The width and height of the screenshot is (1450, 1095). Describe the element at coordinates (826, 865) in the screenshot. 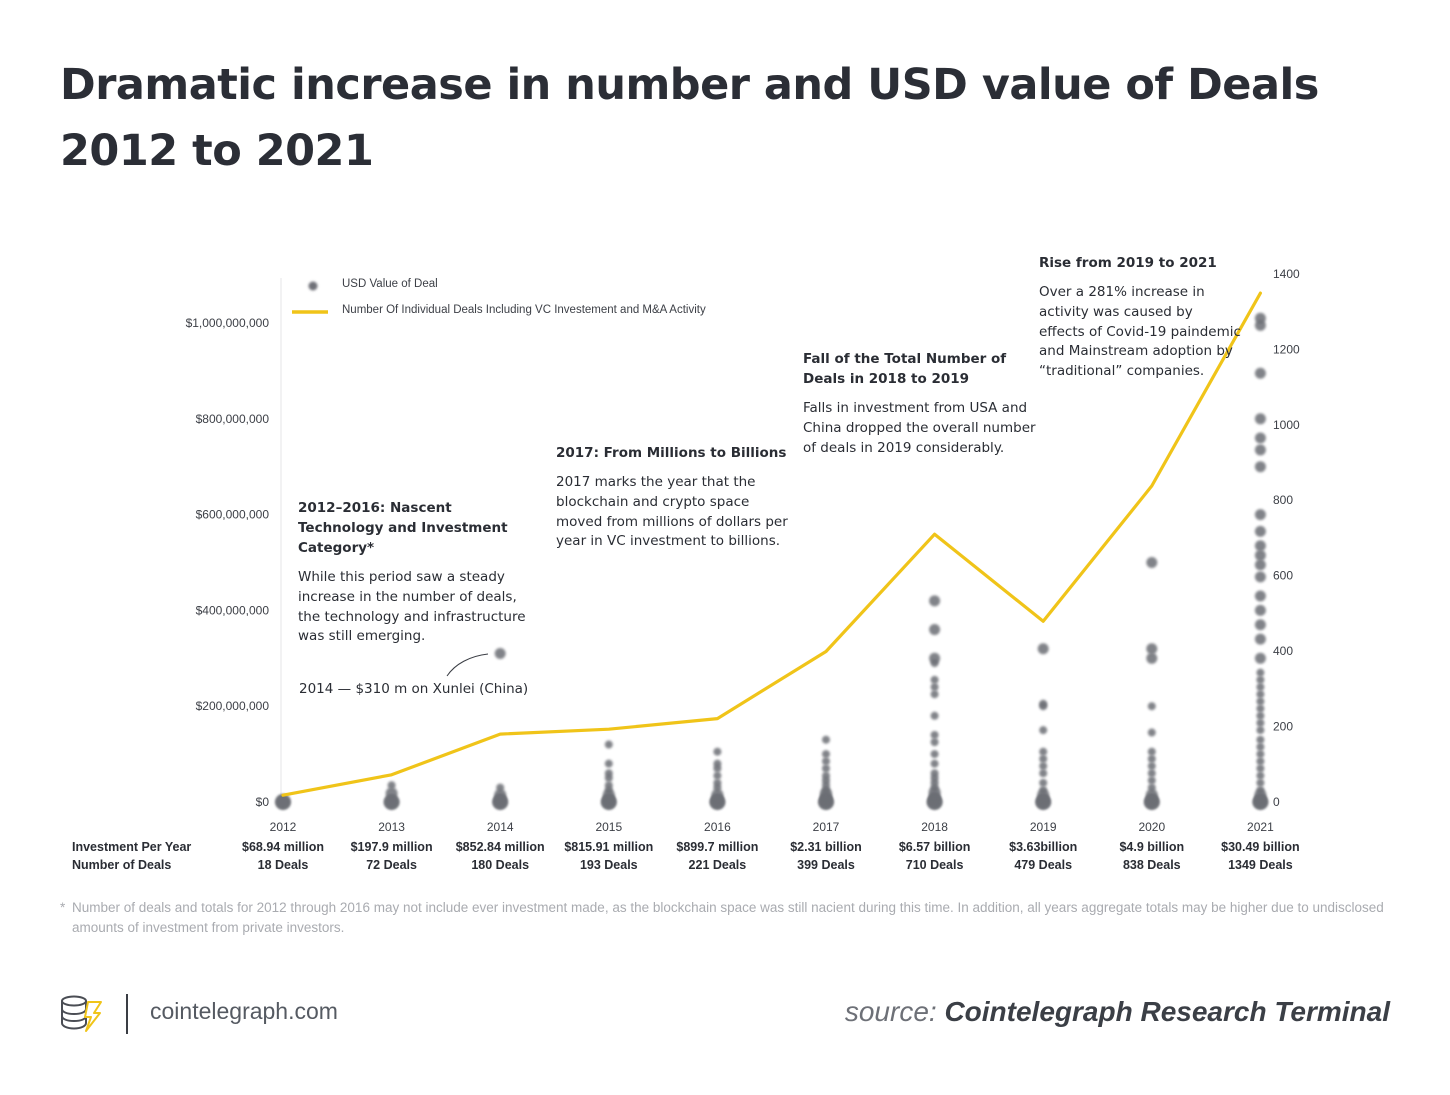

I see `deals-count-value: 399 Deals` at that location.